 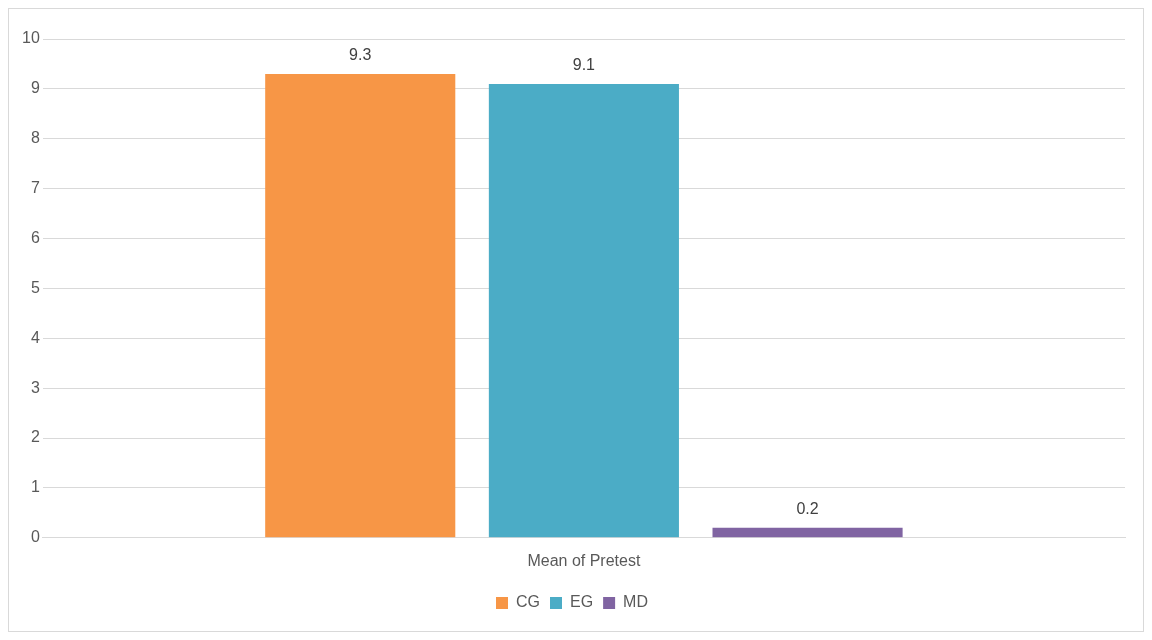 I want to click on legend-label: MD, so click(x=636, y=602).